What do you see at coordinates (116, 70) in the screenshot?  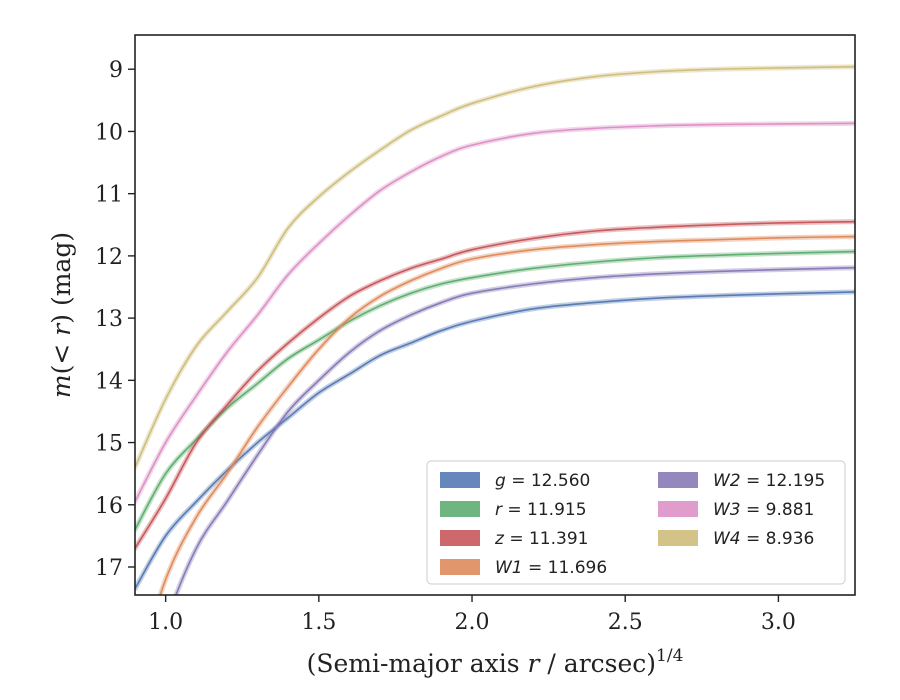 I see `y-tick-label: 9` at bounding box center [116, 70].